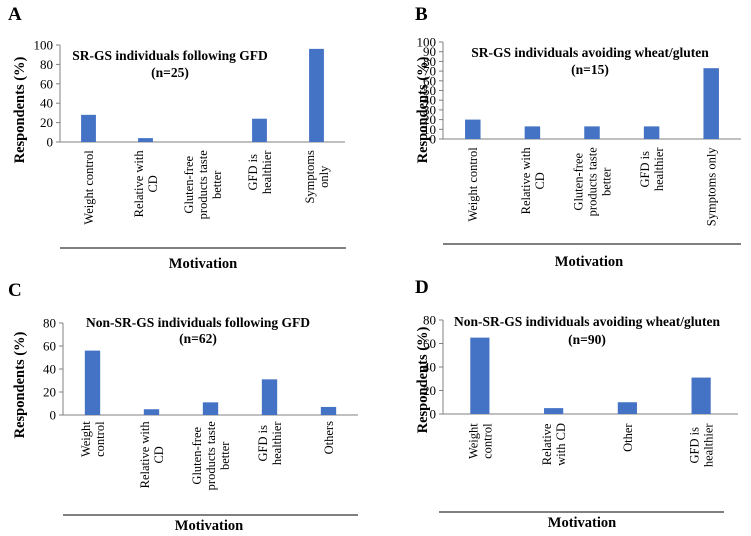 This screenshot has height=536, width=751. Describe the element at coordinates (100, 439) in the screenshot. I see `x-tick-label-line: control` at that location.